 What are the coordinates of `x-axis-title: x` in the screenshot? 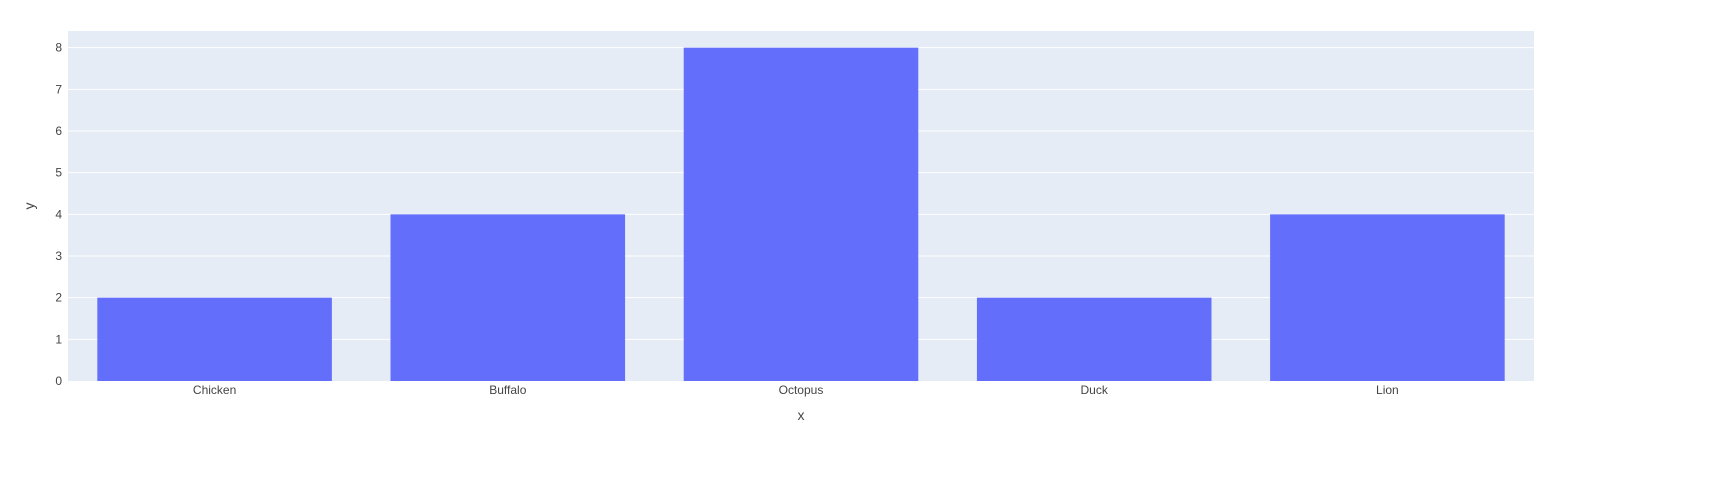 It's located at (801, 415).